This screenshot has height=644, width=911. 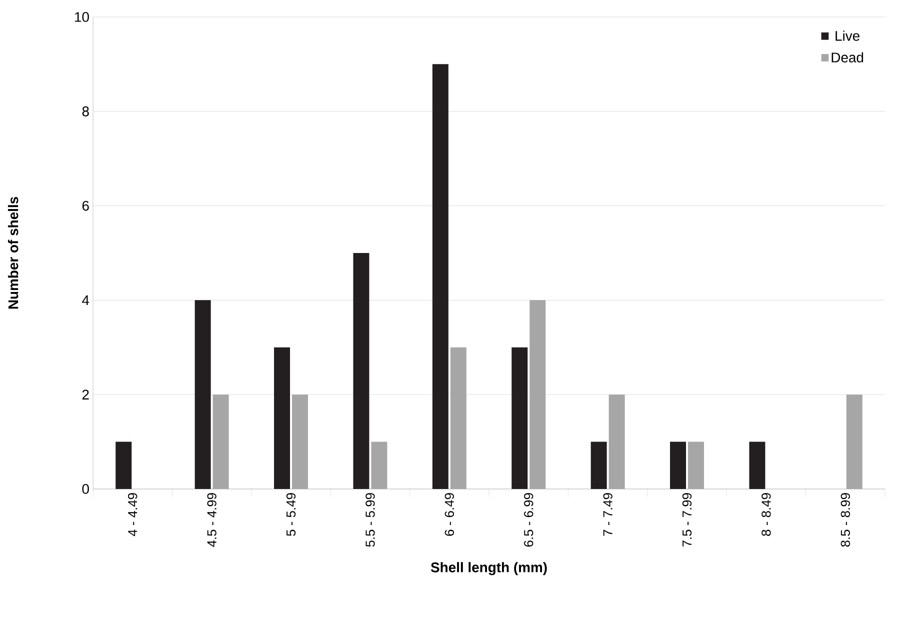 I want to click on x-tick-label: 6 - 6.49, so click(x=449, y=514).